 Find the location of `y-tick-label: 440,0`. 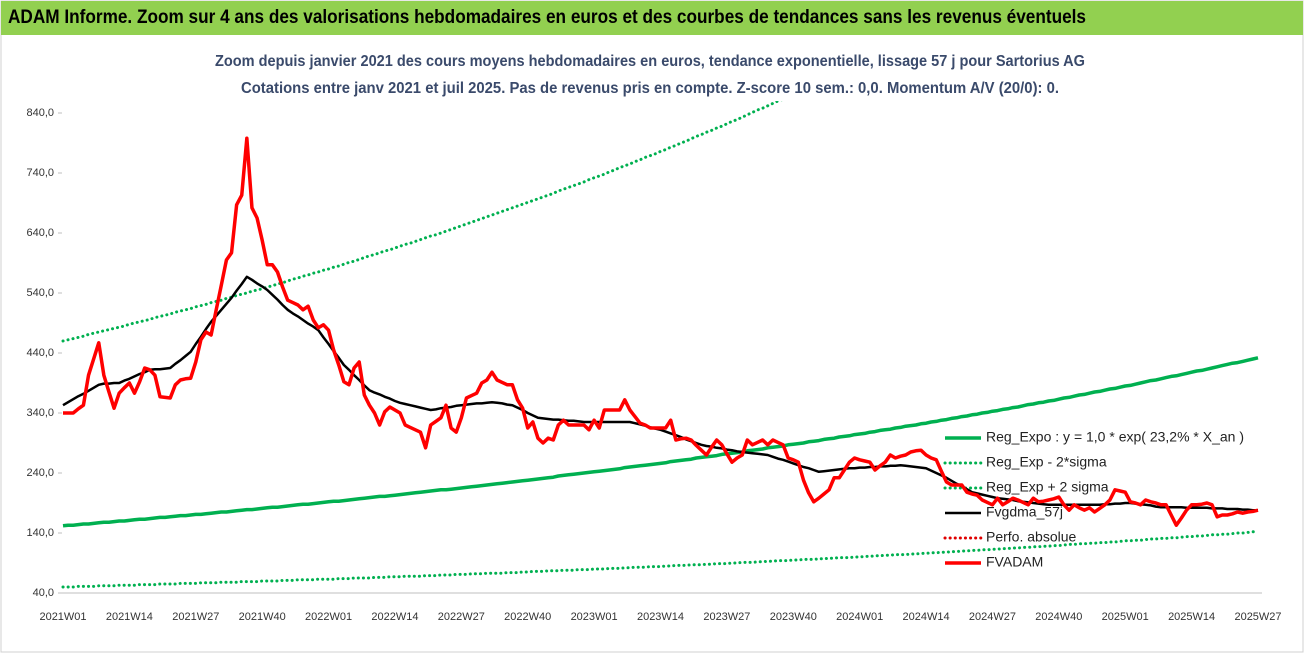

y-tick-label: 440,0 is located at coordinates (40, 353).